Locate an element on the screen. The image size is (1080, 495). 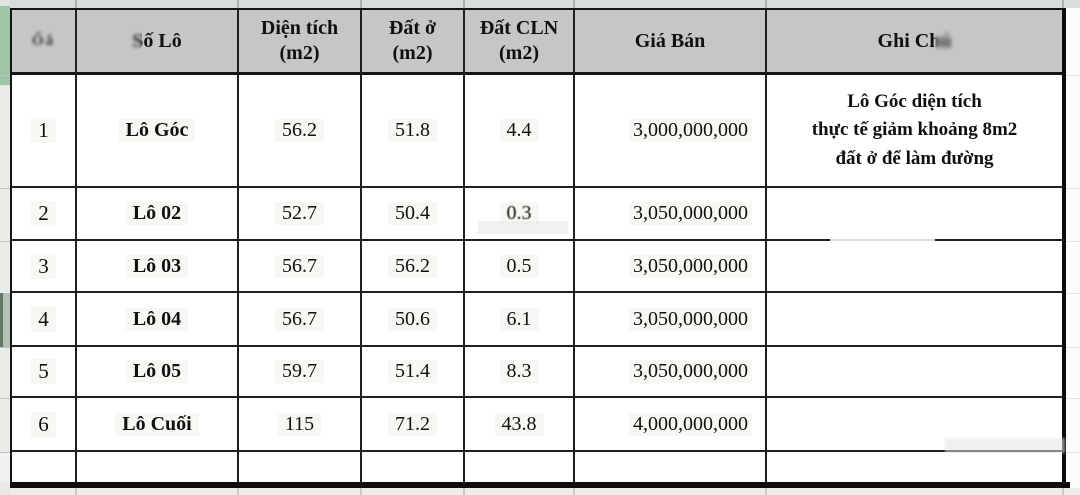
cell-value: 4 is located at coordinates (43, 319).